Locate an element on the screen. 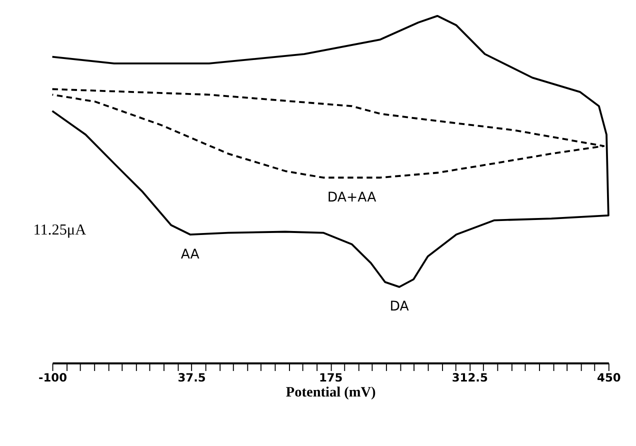  x-tick-label: -100 is located at coordinates (53, 377).